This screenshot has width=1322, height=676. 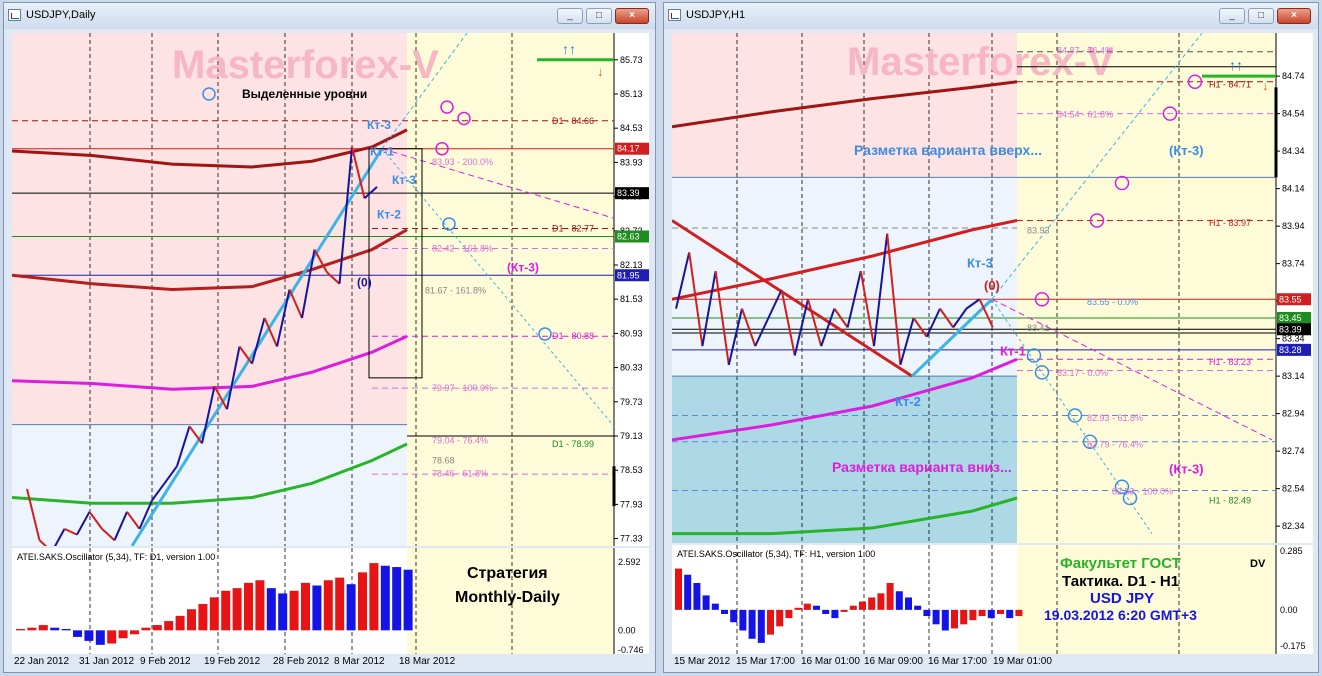 I want to click on y-tick-label: 77.93, so click(x=631, y=504).